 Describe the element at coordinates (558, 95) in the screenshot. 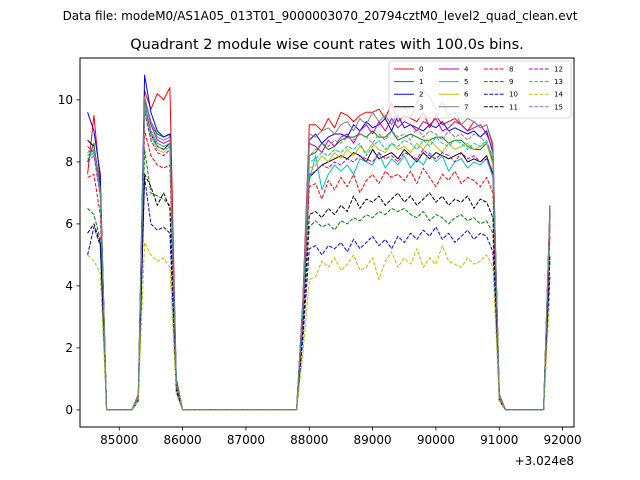

I see `legend-label-14: 14` at that location.